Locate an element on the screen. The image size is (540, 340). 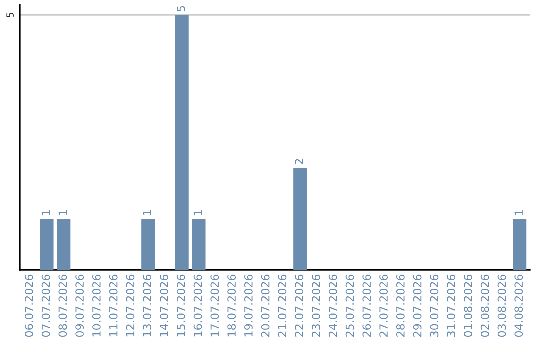
x-tick-label: 10.07.2026 is located at coordinates (96, 305).